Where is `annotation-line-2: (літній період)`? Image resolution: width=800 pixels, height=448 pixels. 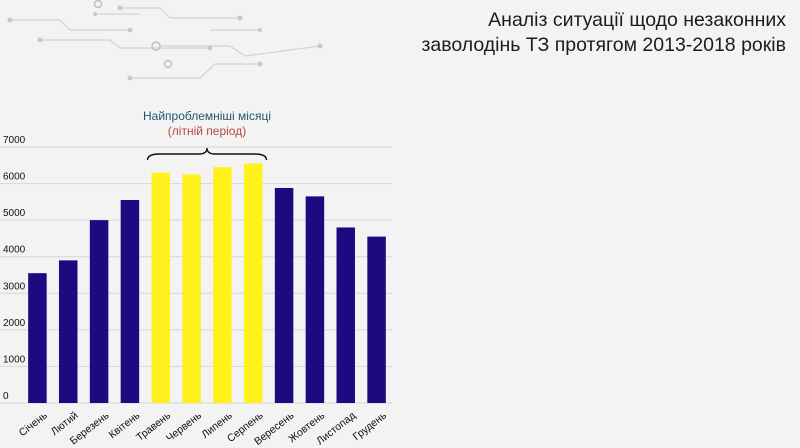 annotation-line-2: (літній період) is located at coordinates (207, 131).